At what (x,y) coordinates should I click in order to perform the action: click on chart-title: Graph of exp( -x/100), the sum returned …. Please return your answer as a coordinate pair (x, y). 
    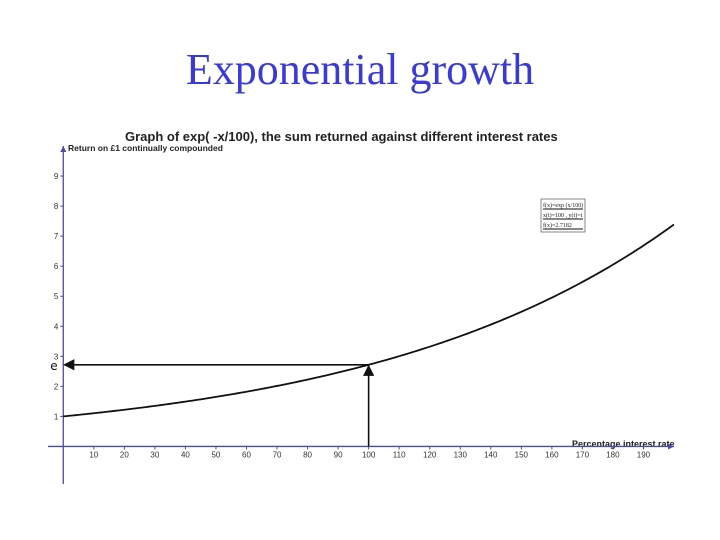
    Looking at the image, I should click on (341, 136).